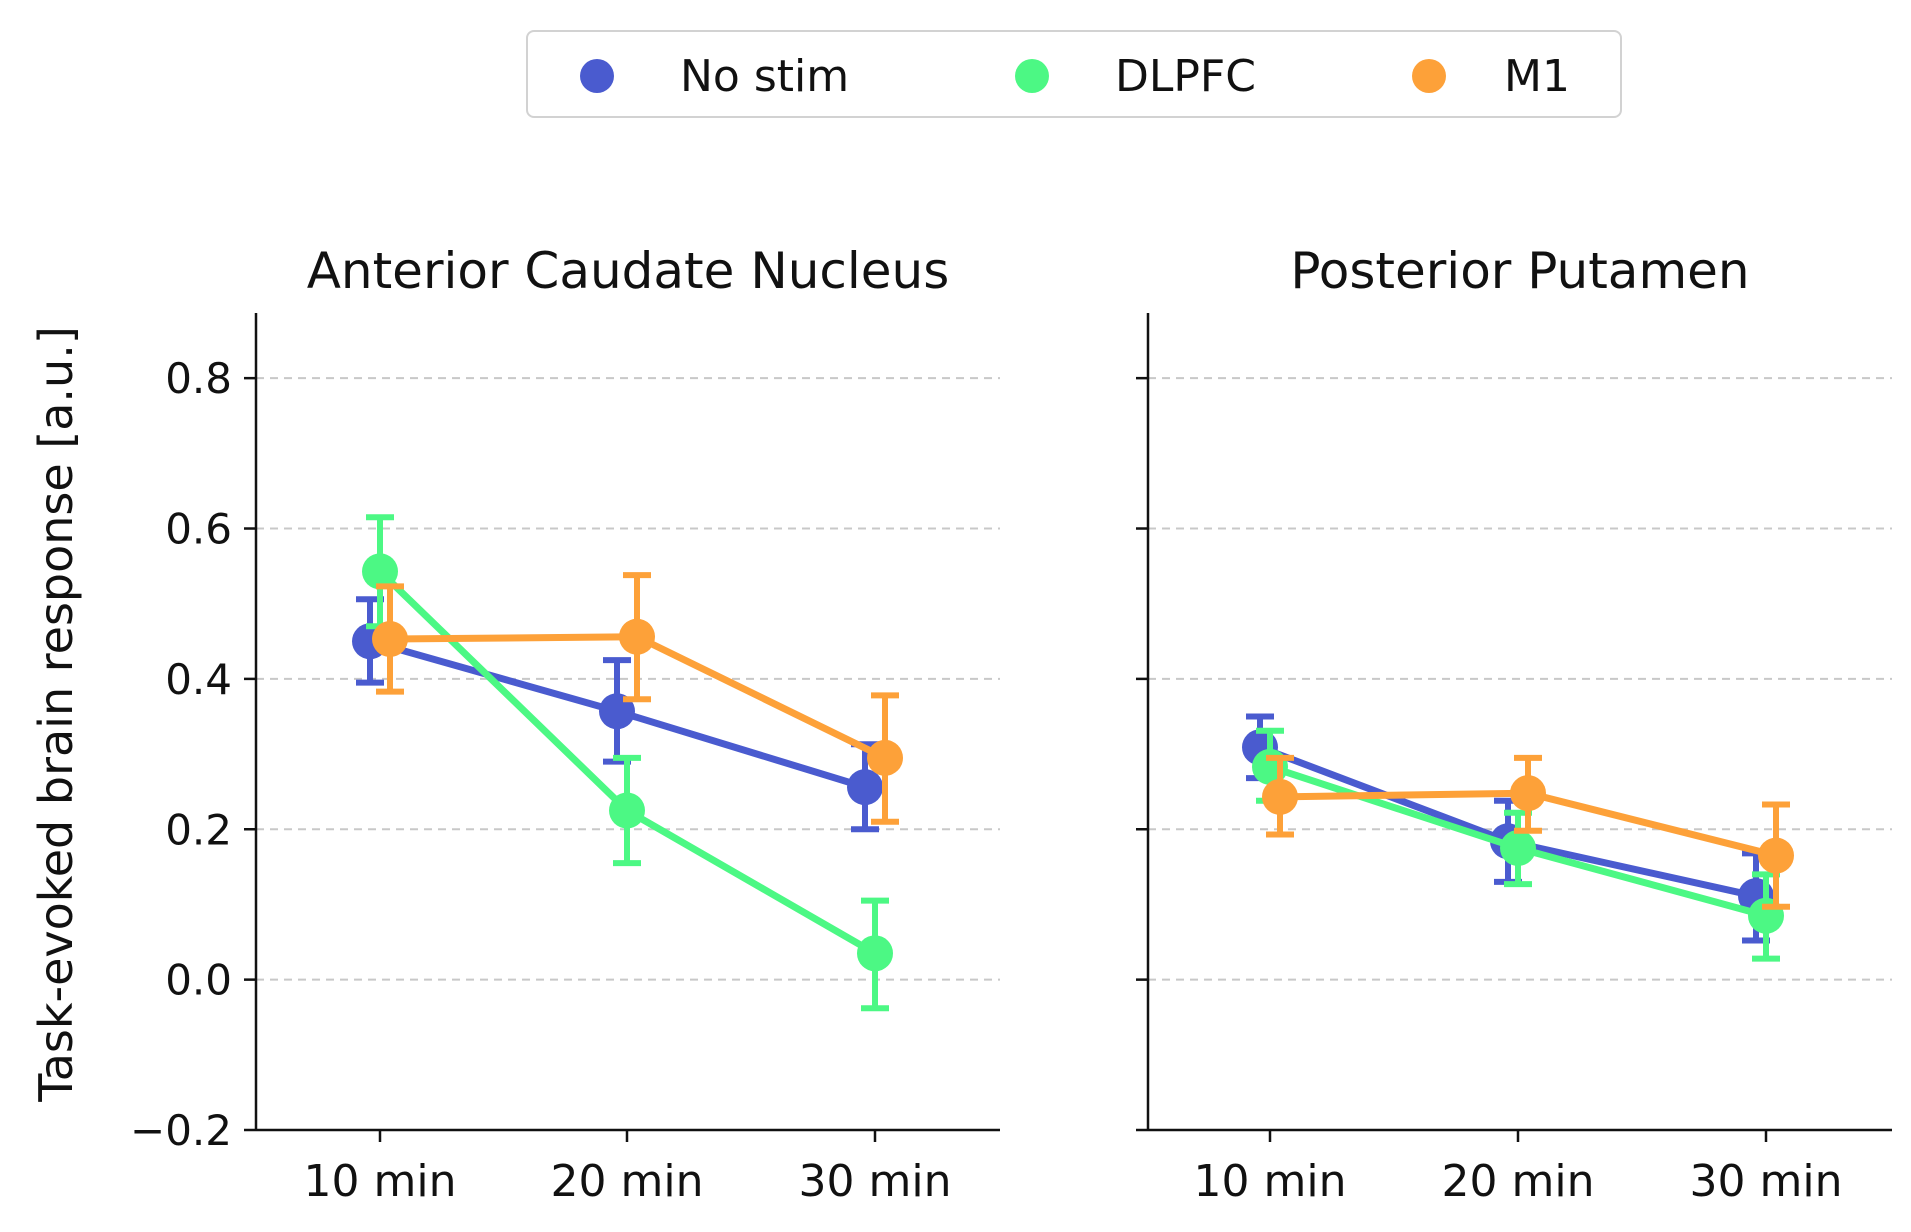  Describe the element at coordinates (198, 378) in the screenshot. I see `y-tick-label: 0.8` at that location.